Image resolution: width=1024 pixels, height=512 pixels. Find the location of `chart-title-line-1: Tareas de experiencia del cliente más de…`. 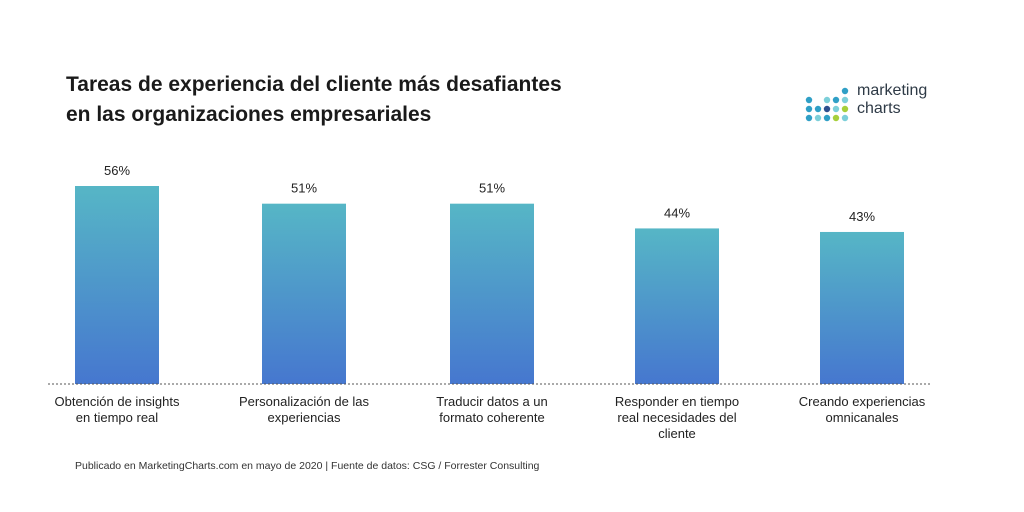

chart-title-line-1: Tareas de experiencia del cliente más de… is located at coordinates (314, 84).